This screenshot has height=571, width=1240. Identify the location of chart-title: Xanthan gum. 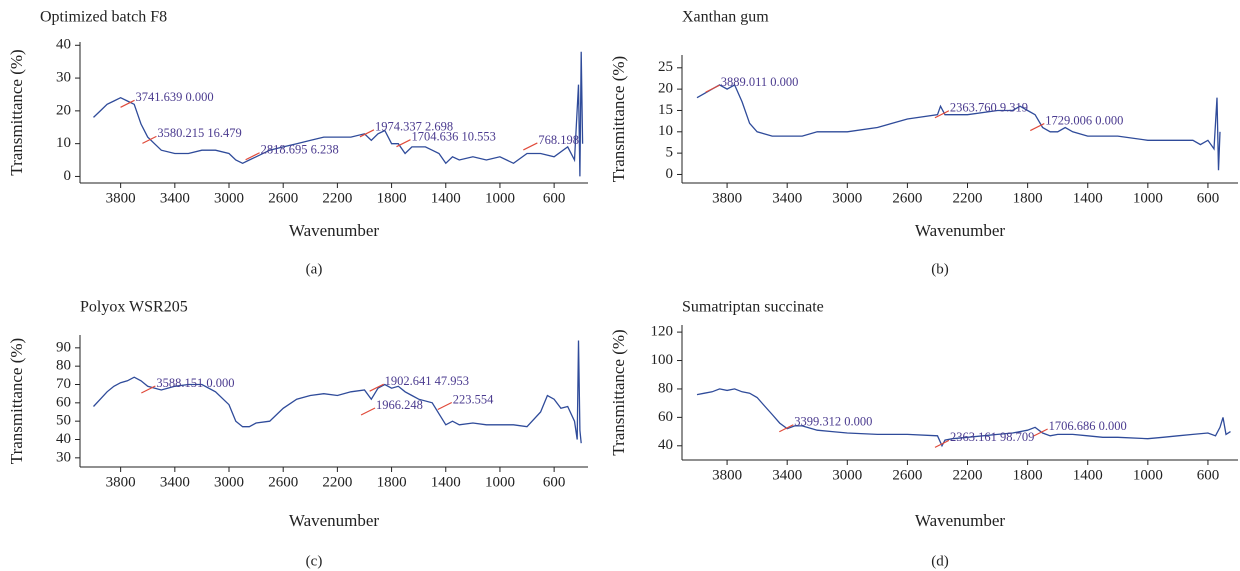
(725, 17).